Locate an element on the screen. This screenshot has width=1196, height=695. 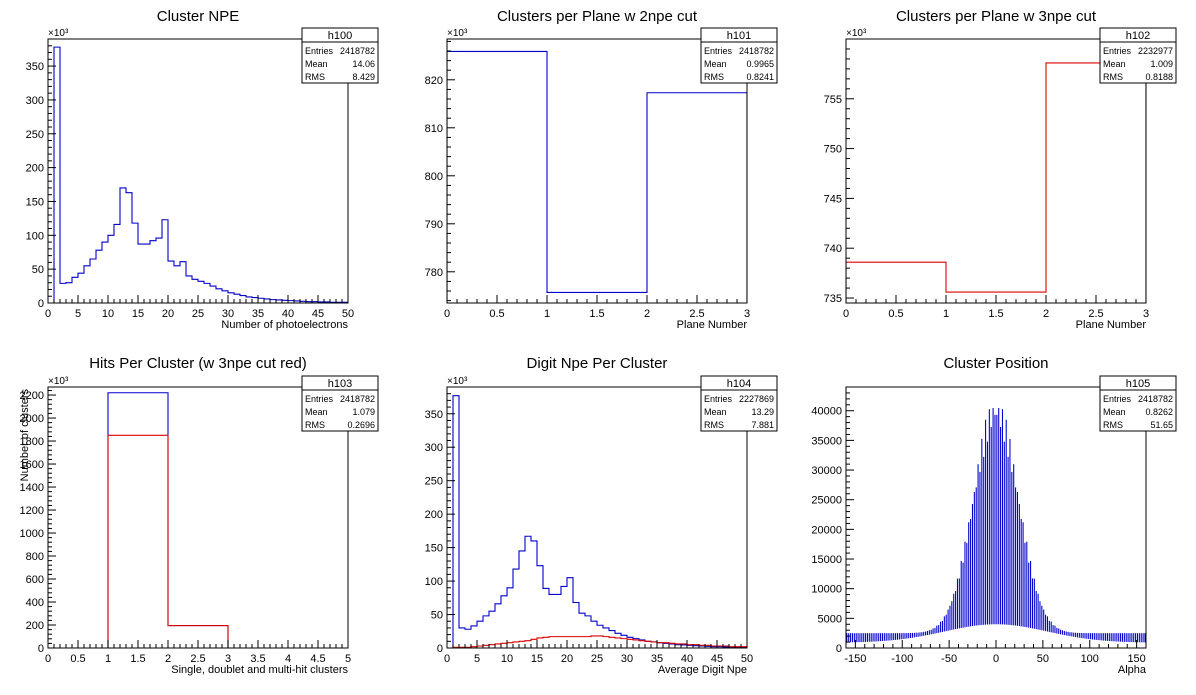
y-tick-label: 735 is located at coordinates (833, 299).